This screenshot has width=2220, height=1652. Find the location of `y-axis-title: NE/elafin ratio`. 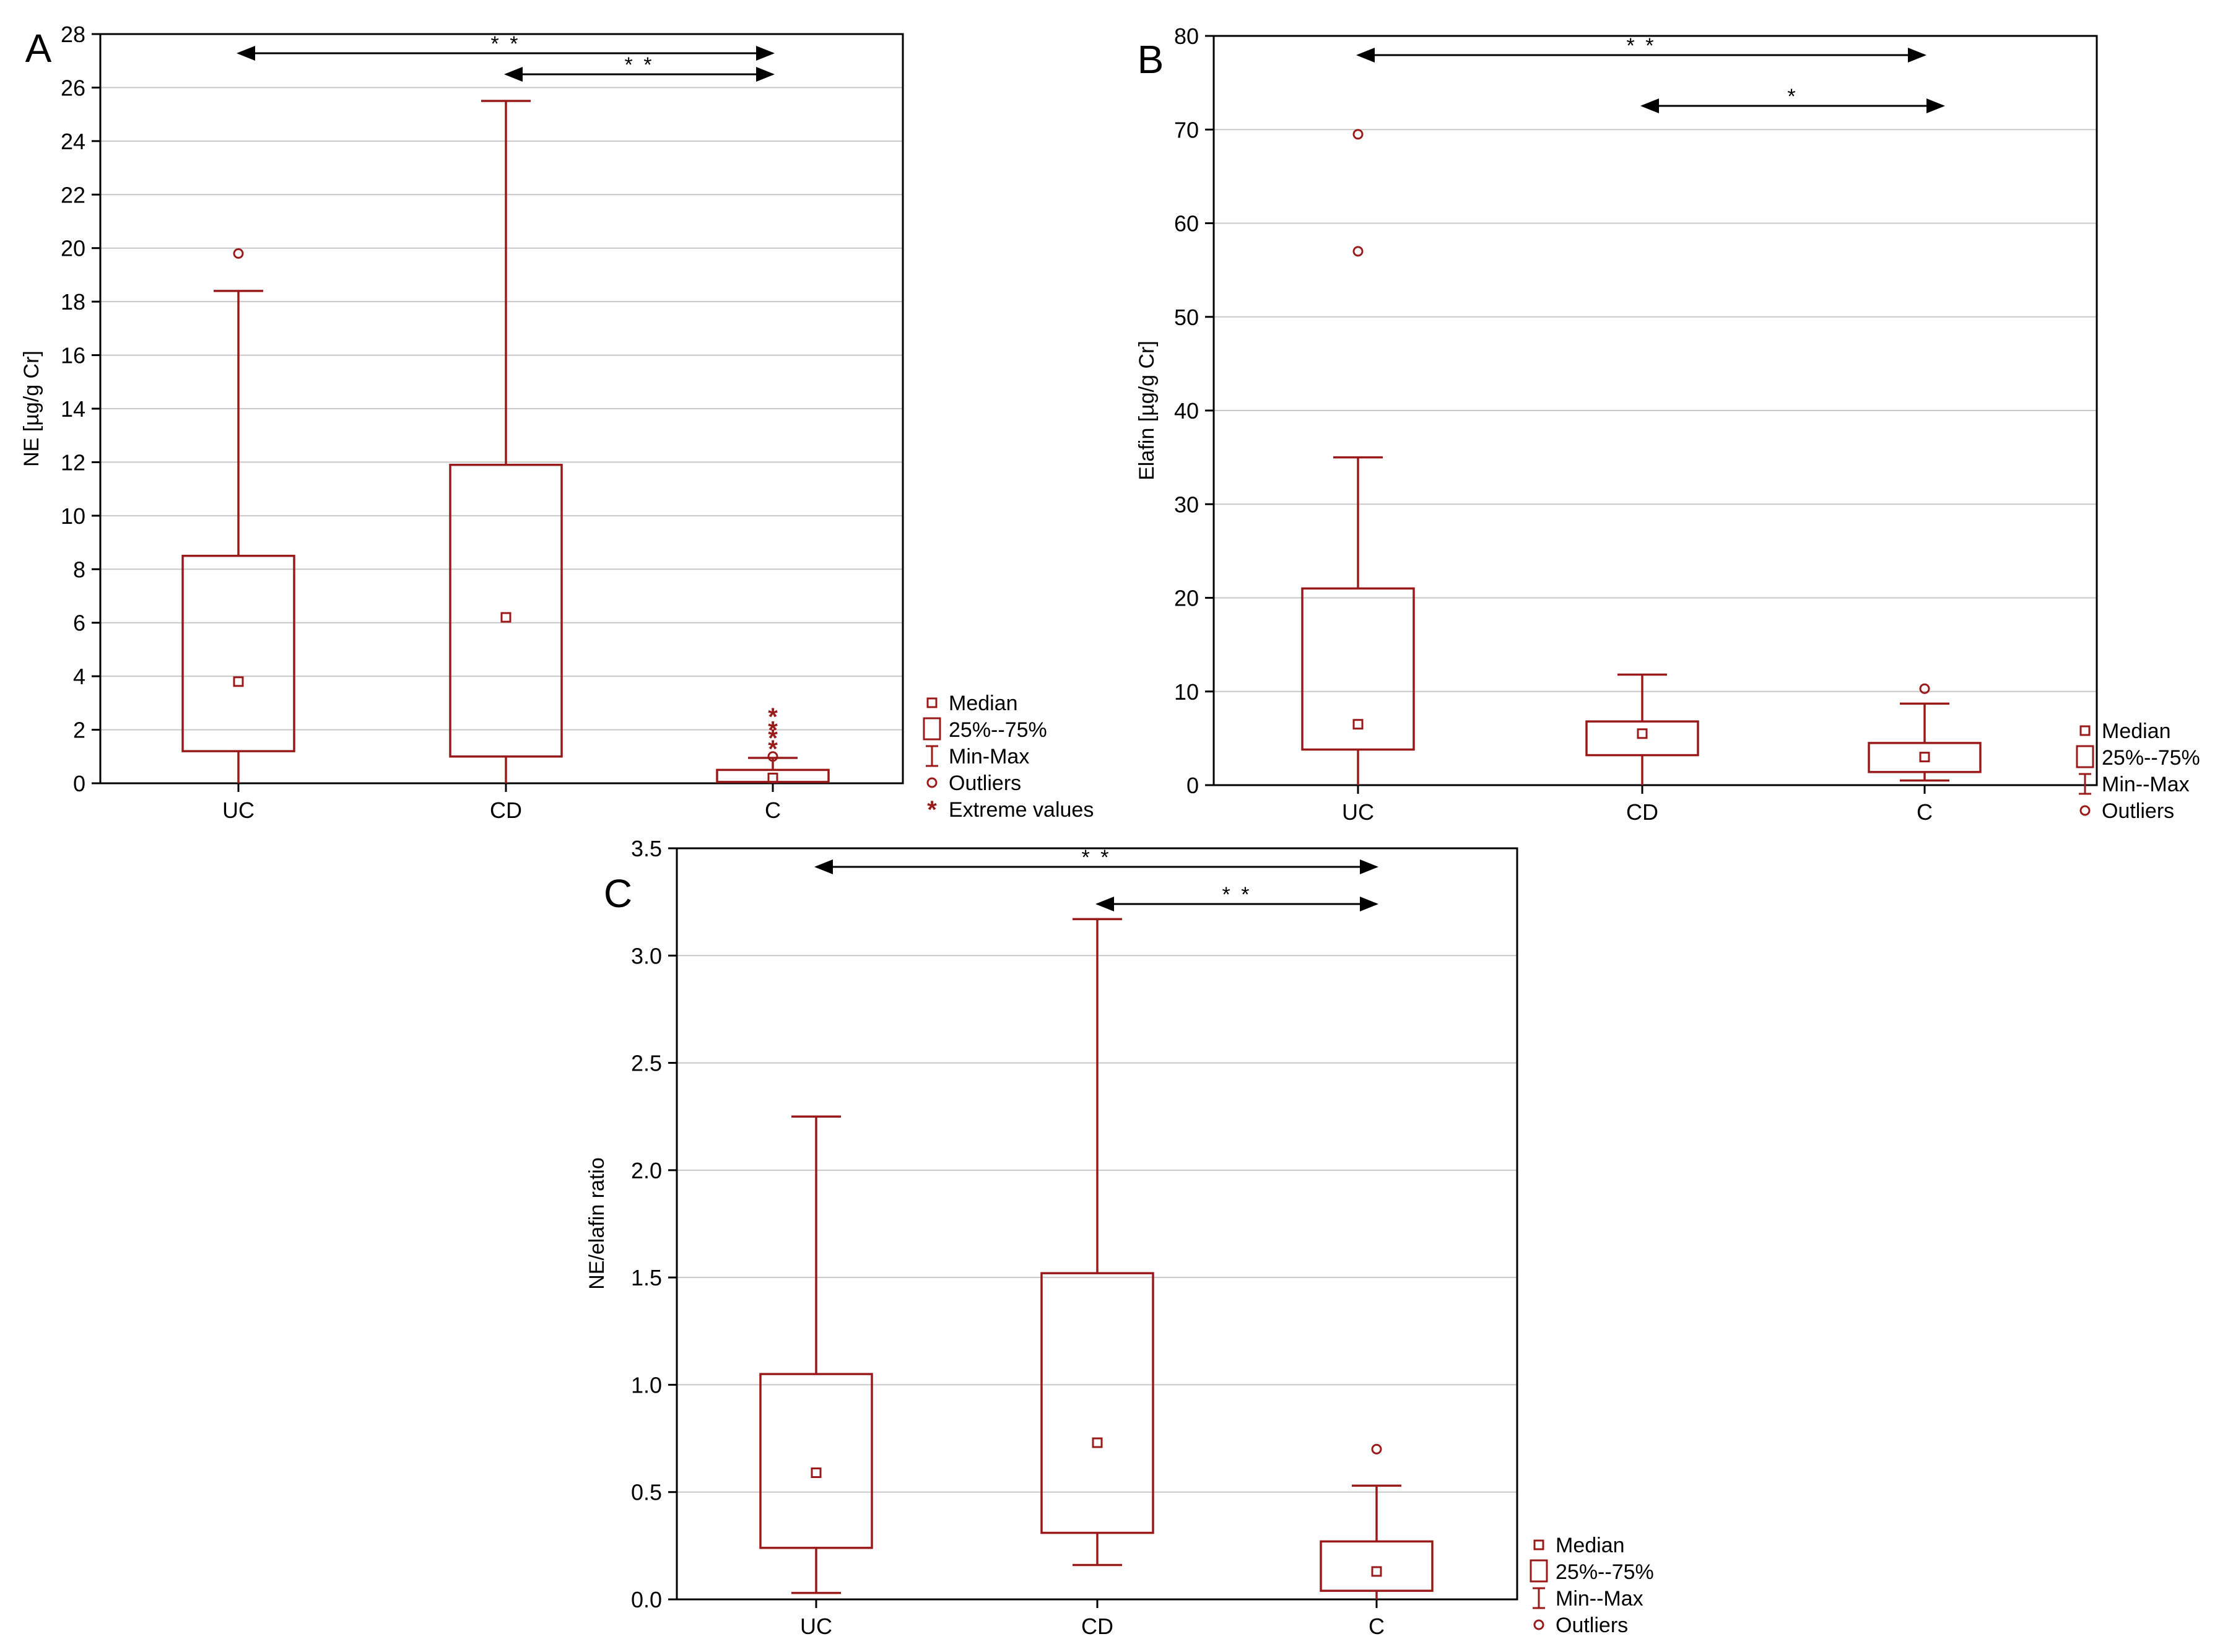

y-axis-title: NE/elafin ratio is located at coordinates (597, 1223).